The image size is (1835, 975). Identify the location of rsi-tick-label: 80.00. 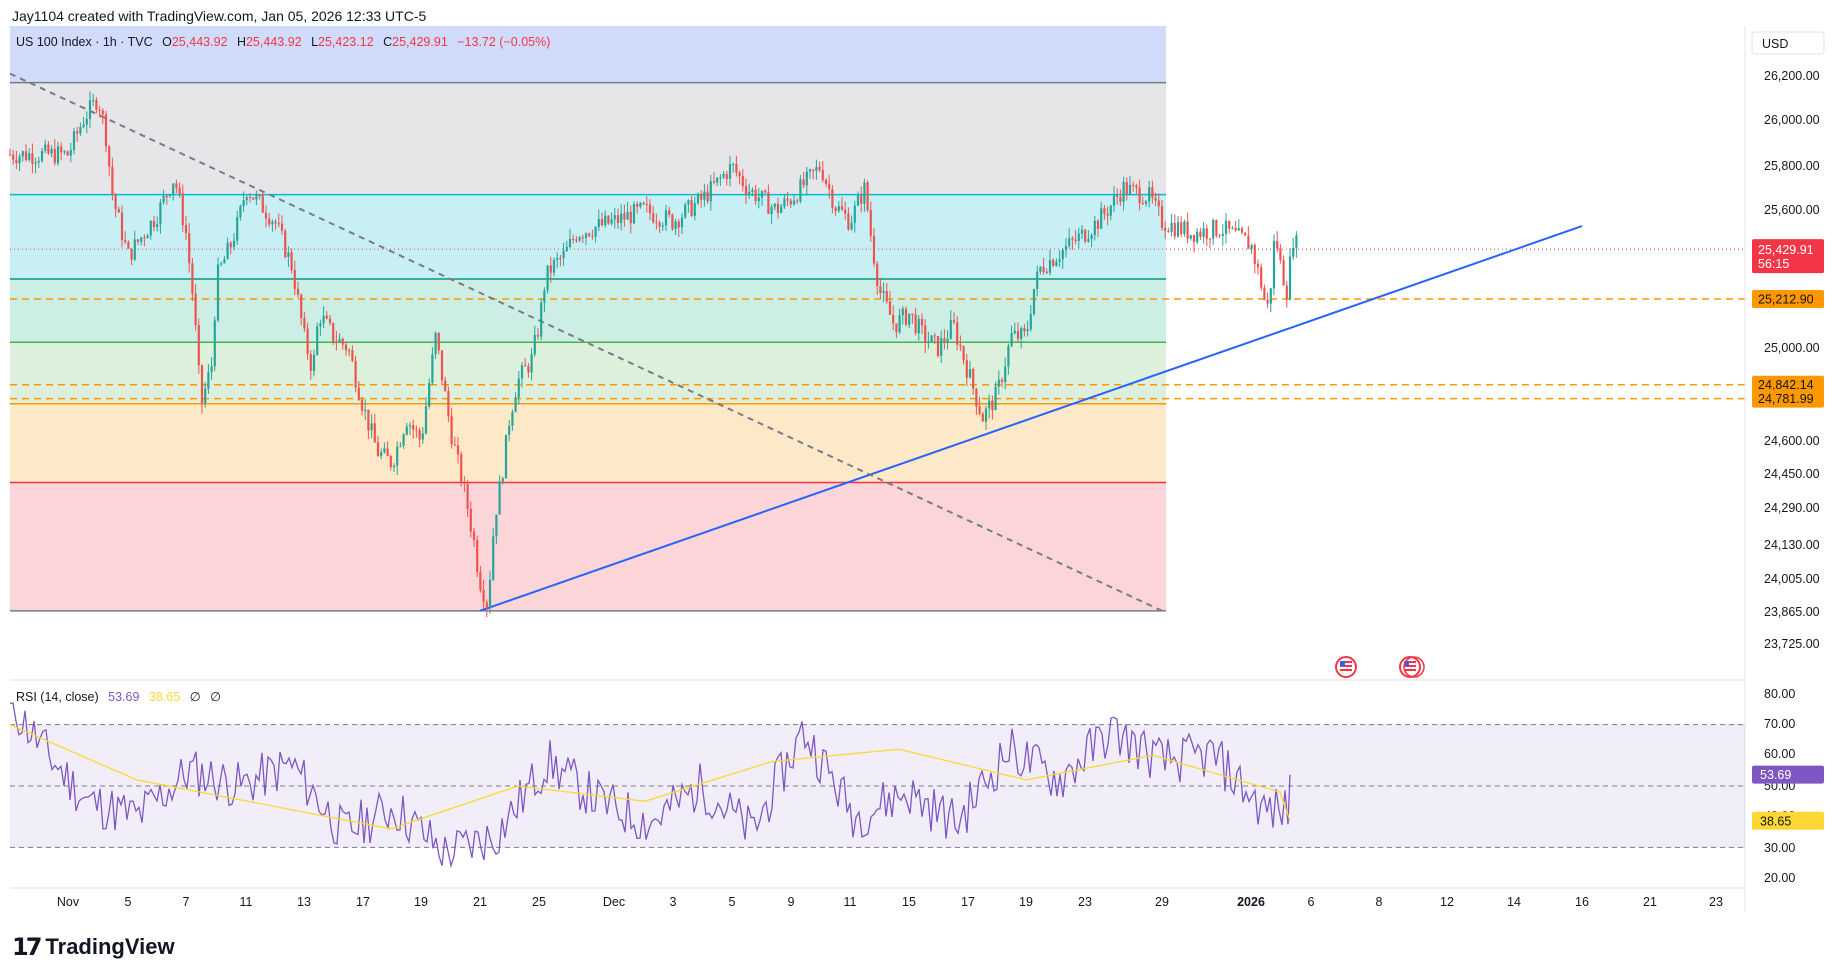
(1779, 694).